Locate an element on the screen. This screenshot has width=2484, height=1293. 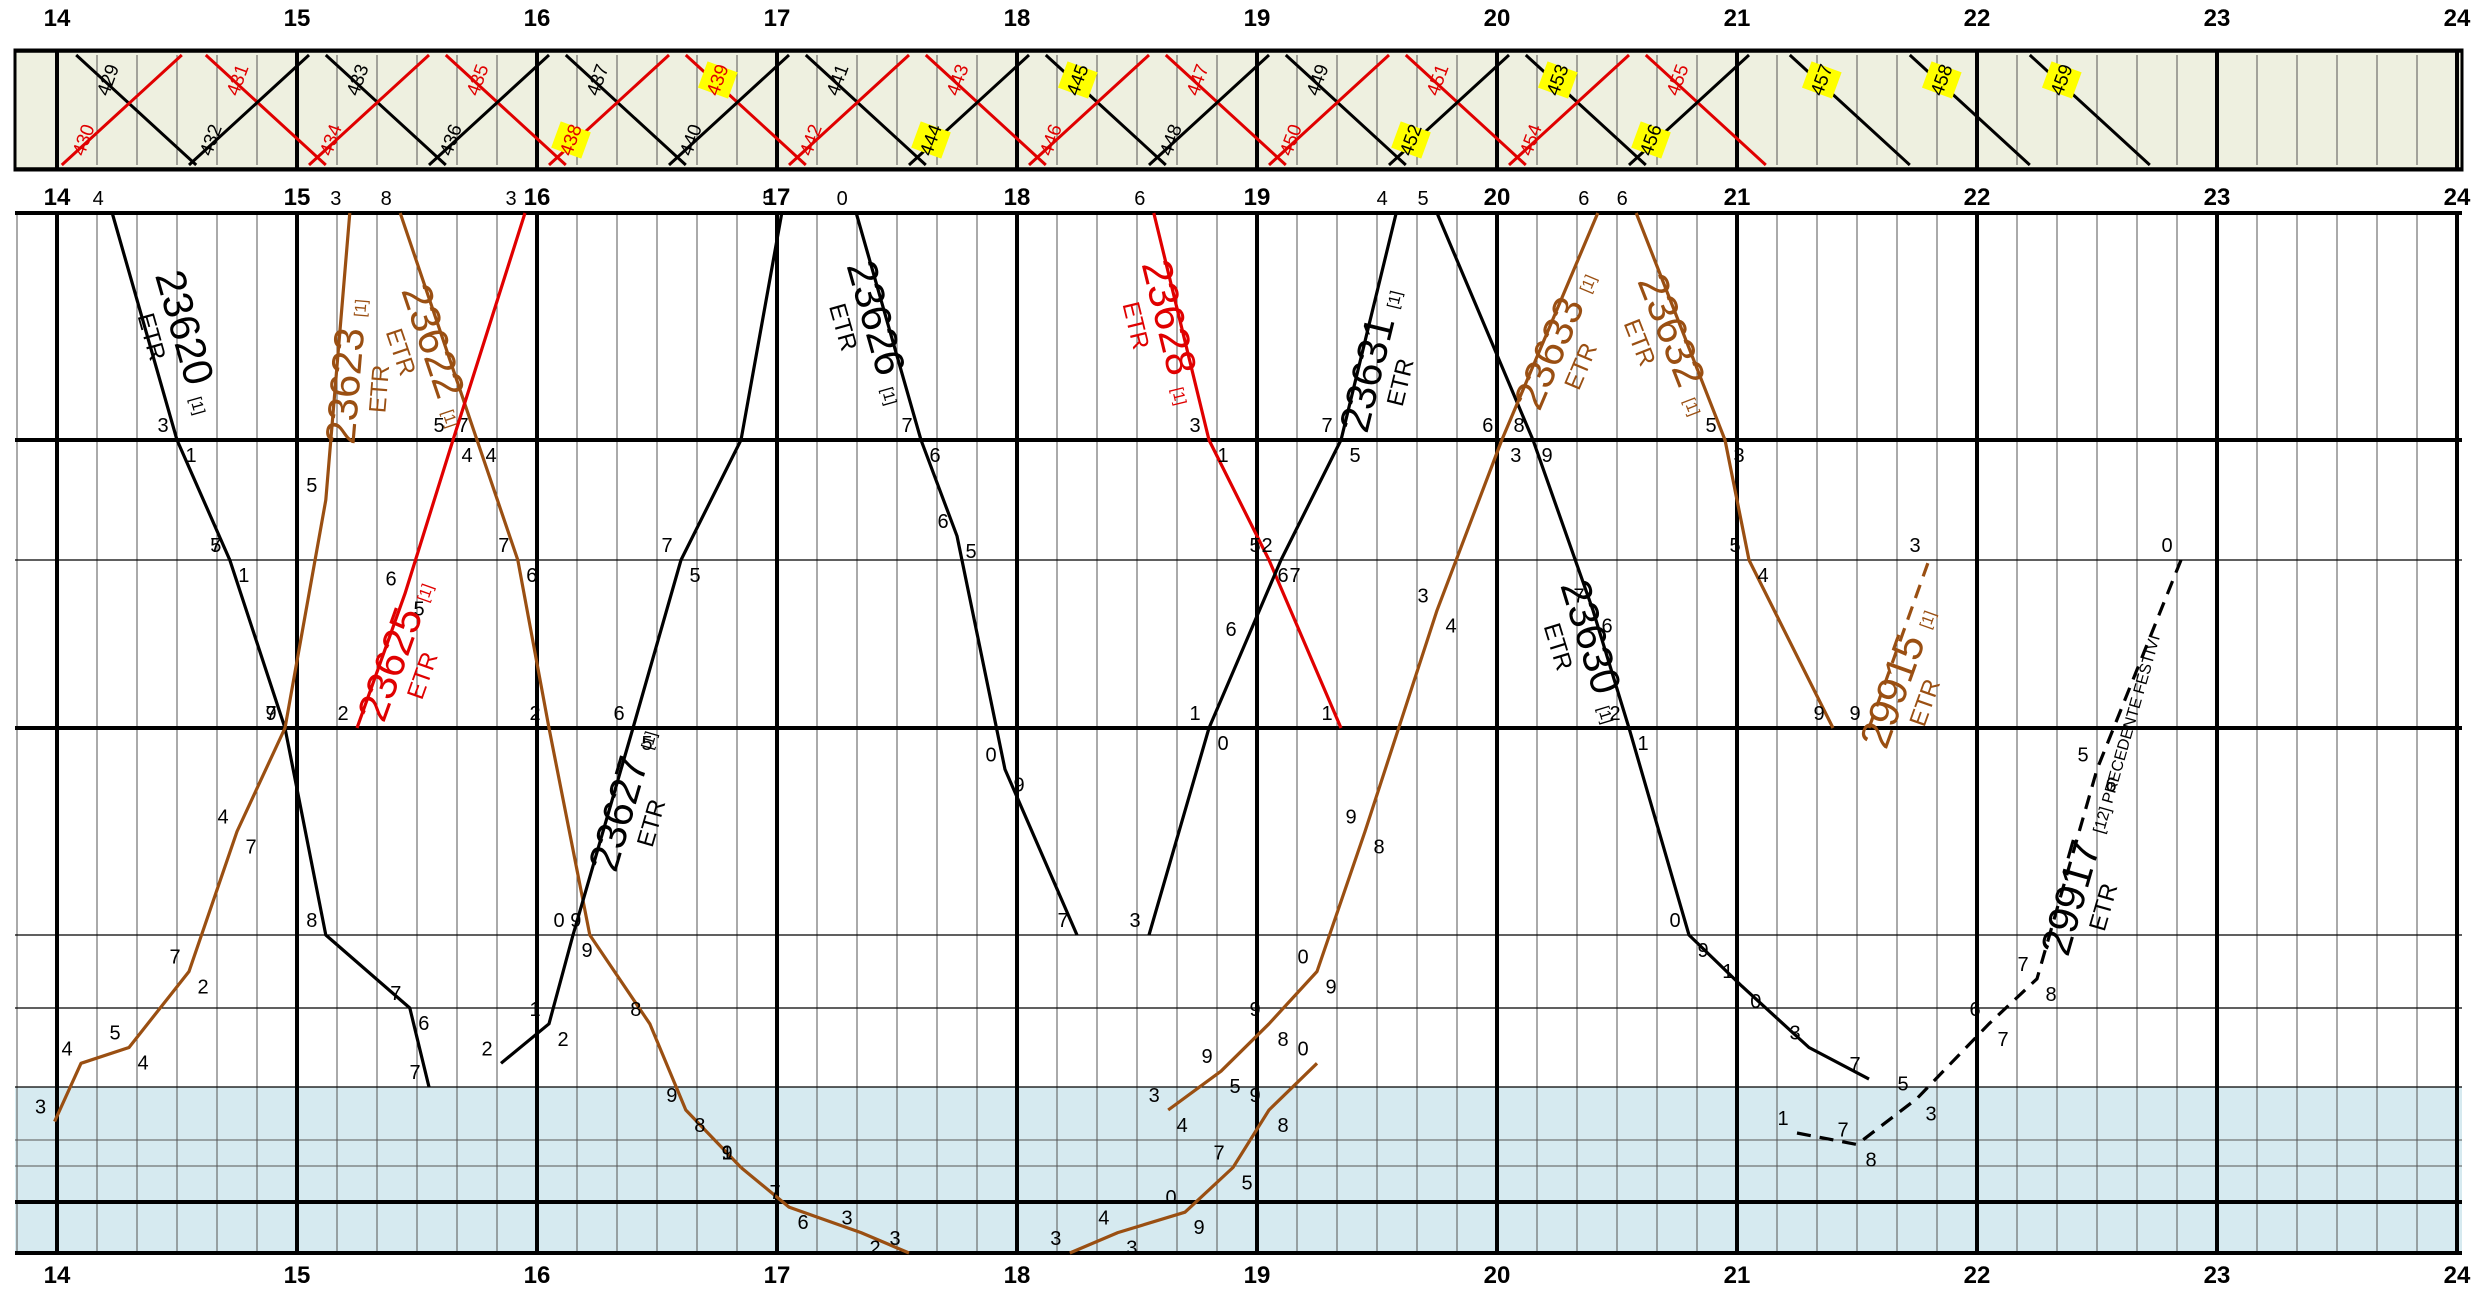
lower-zone is located at coordinates (1238, 1170).